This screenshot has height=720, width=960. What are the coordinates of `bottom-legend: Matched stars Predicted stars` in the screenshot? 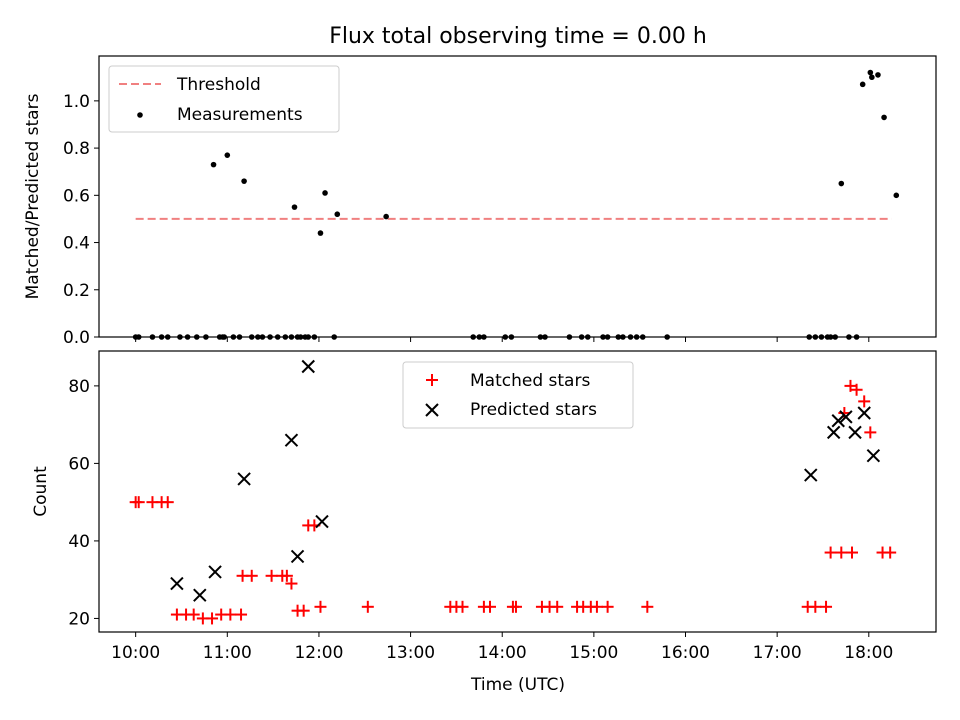 It's located at (518, 395).